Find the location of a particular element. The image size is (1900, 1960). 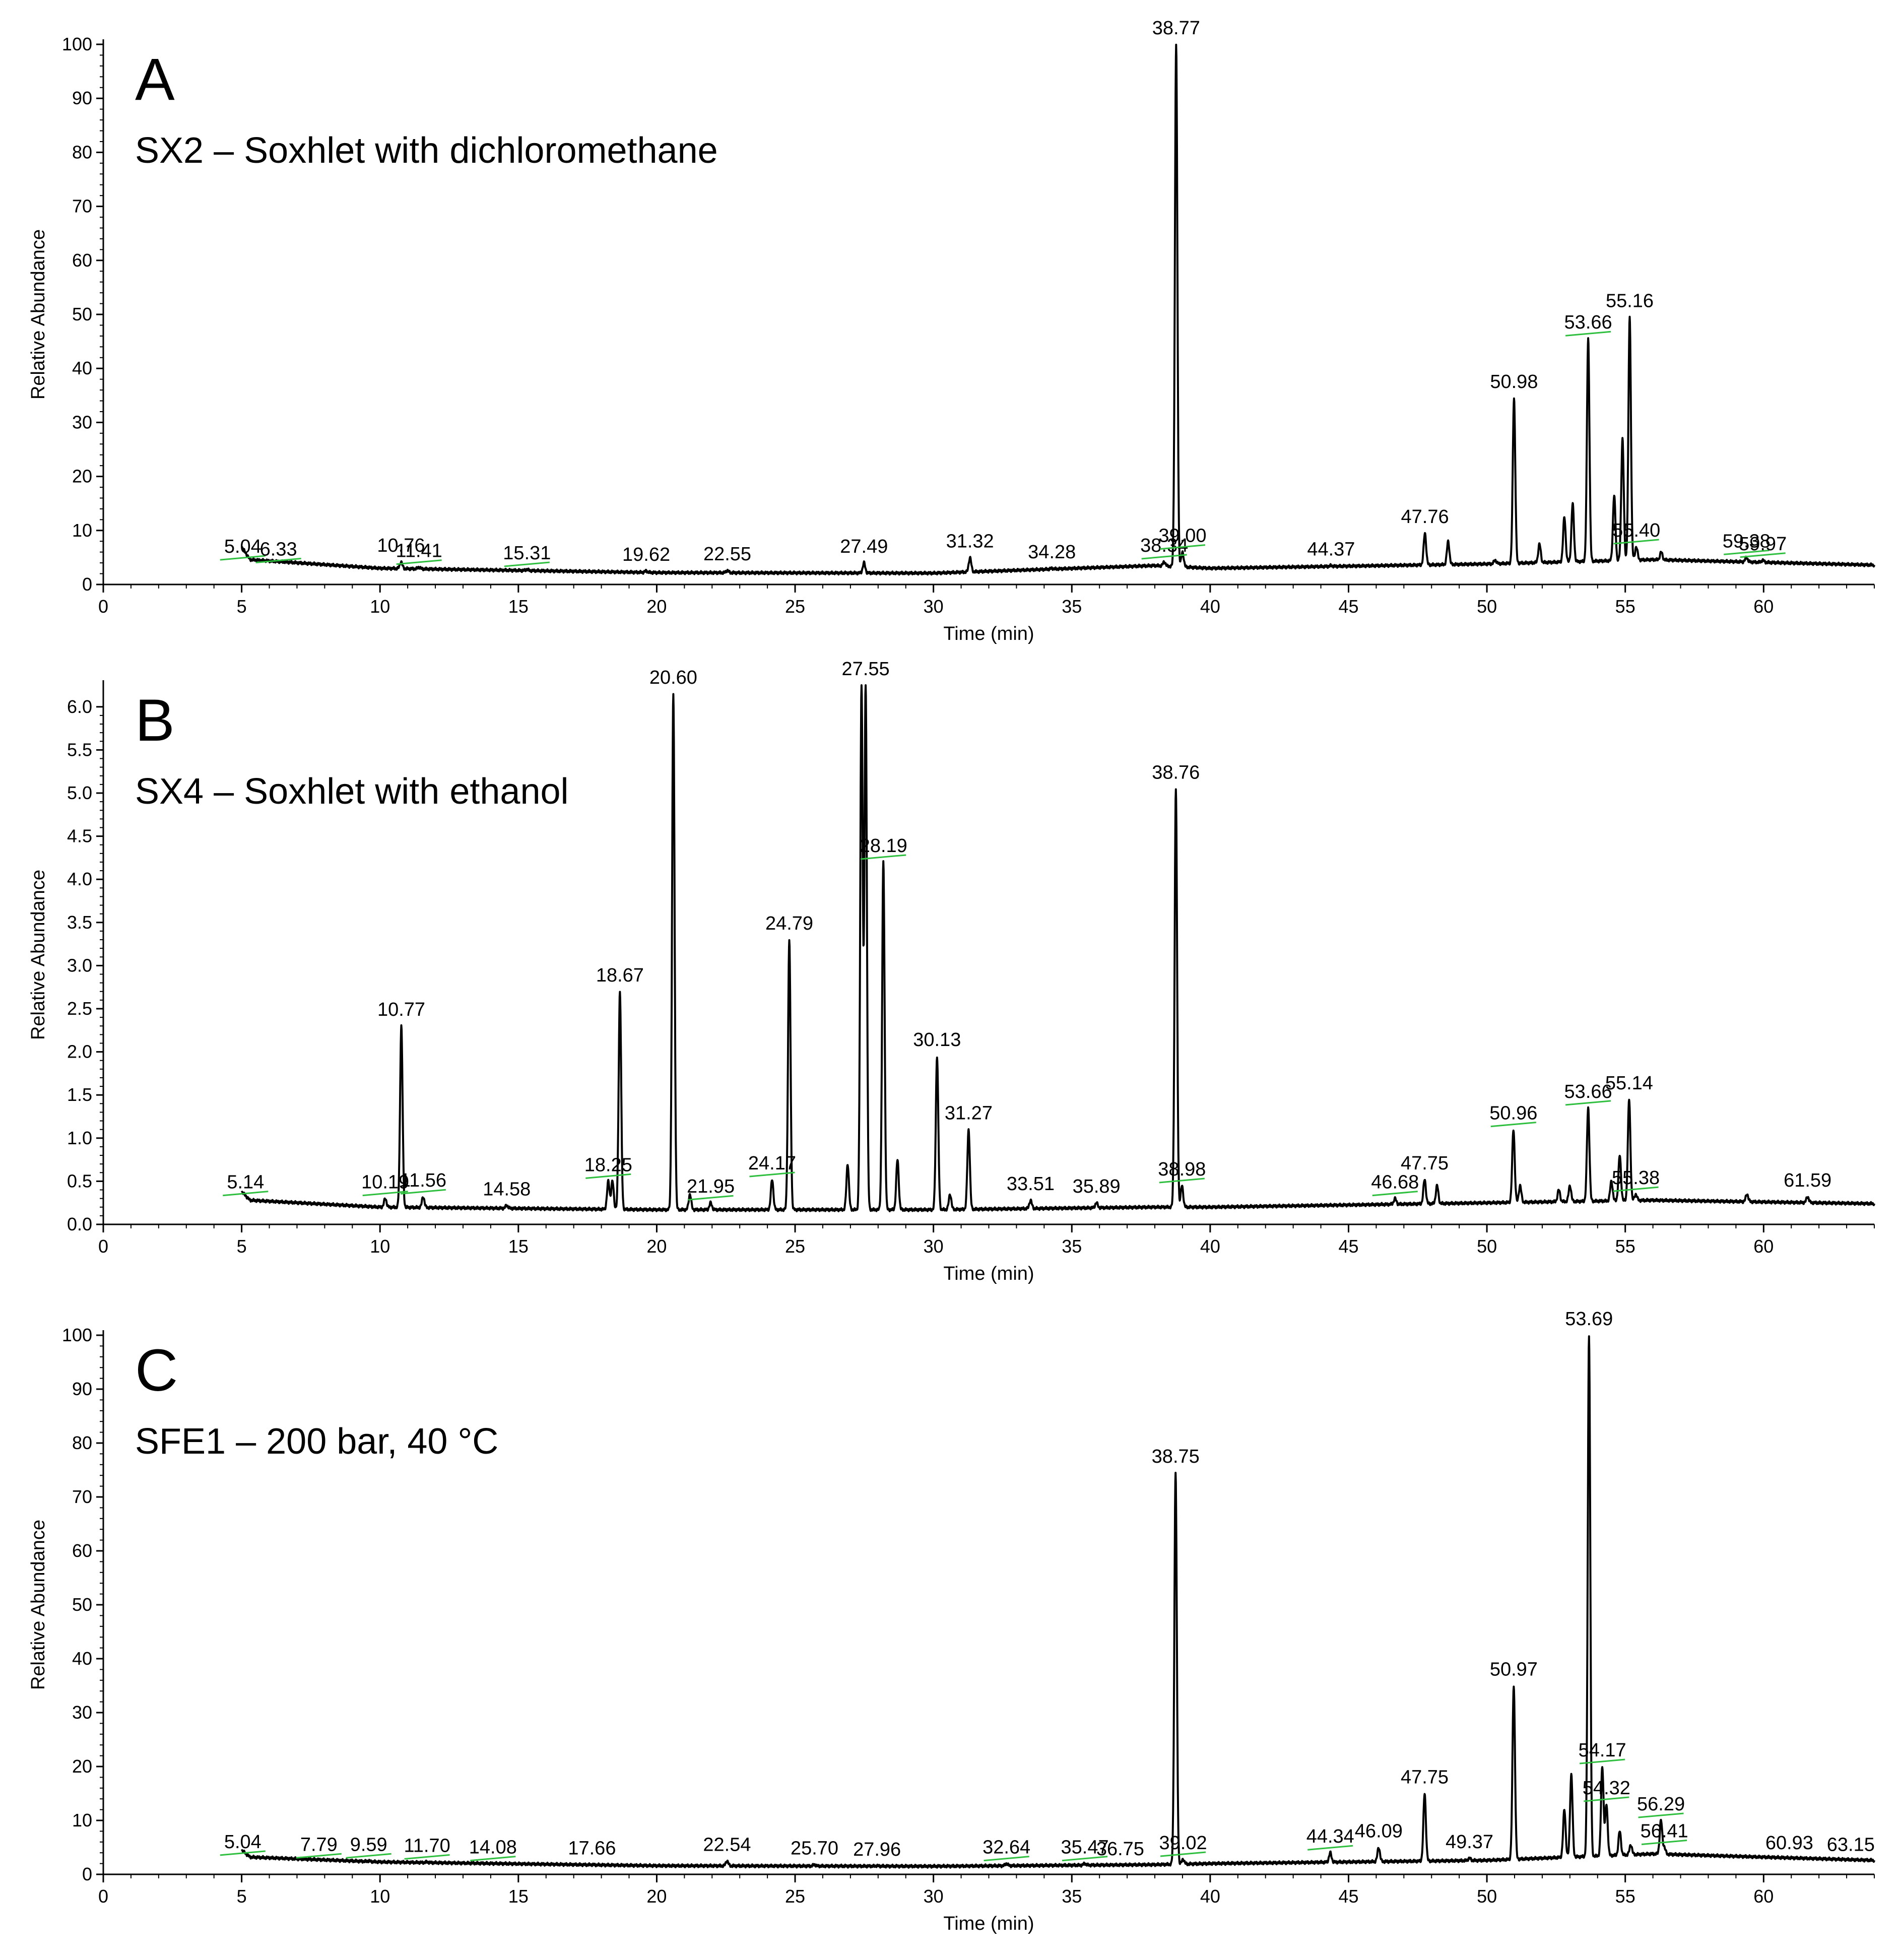

peak-label: 7.79 is located at coordinates (319, 1844).